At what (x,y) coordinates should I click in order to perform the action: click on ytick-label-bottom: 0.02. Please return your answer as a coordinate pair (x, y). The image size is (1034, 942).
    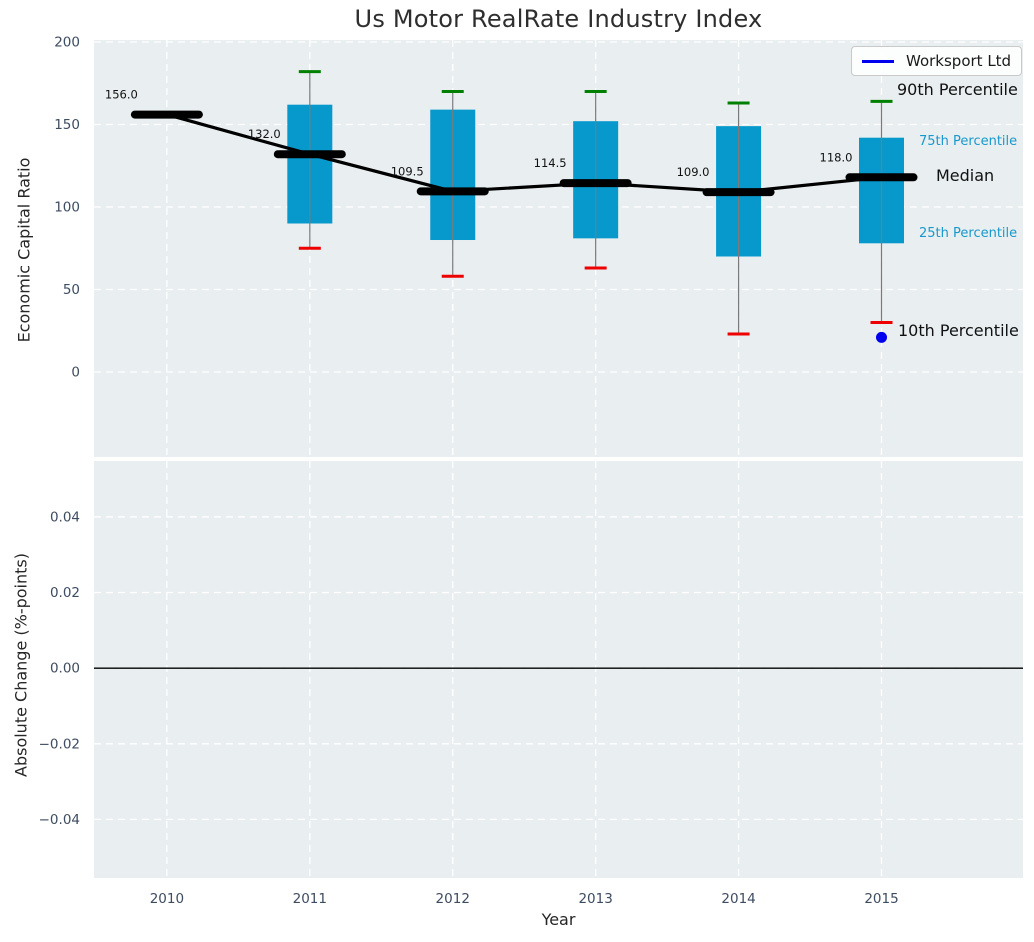
    Looking at the image, I should click on (65, 593).